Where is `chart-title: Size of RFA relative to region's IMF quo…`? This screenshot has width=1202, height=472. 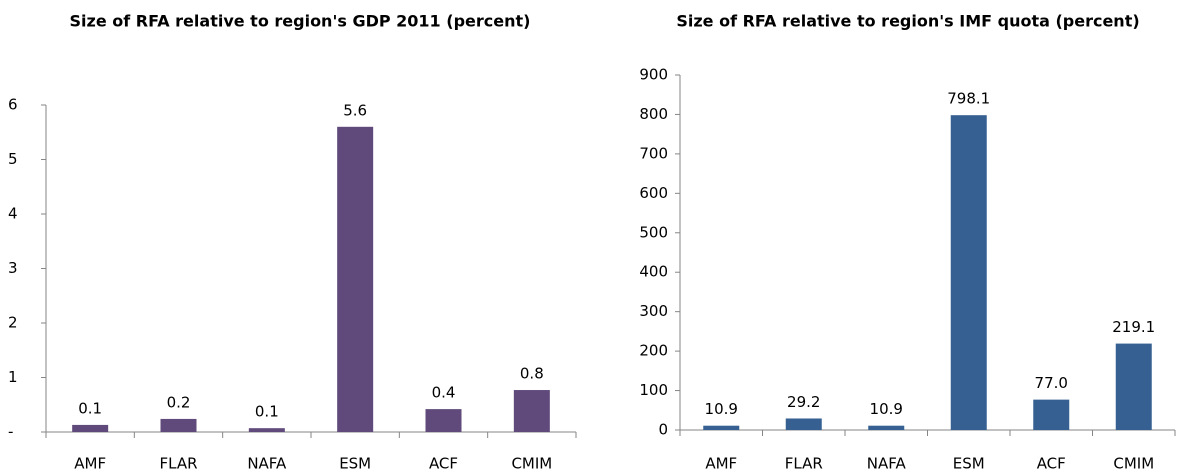 chart-title: Size of RFA relative to region's IMF quo… is located at coordinates (907, 21).